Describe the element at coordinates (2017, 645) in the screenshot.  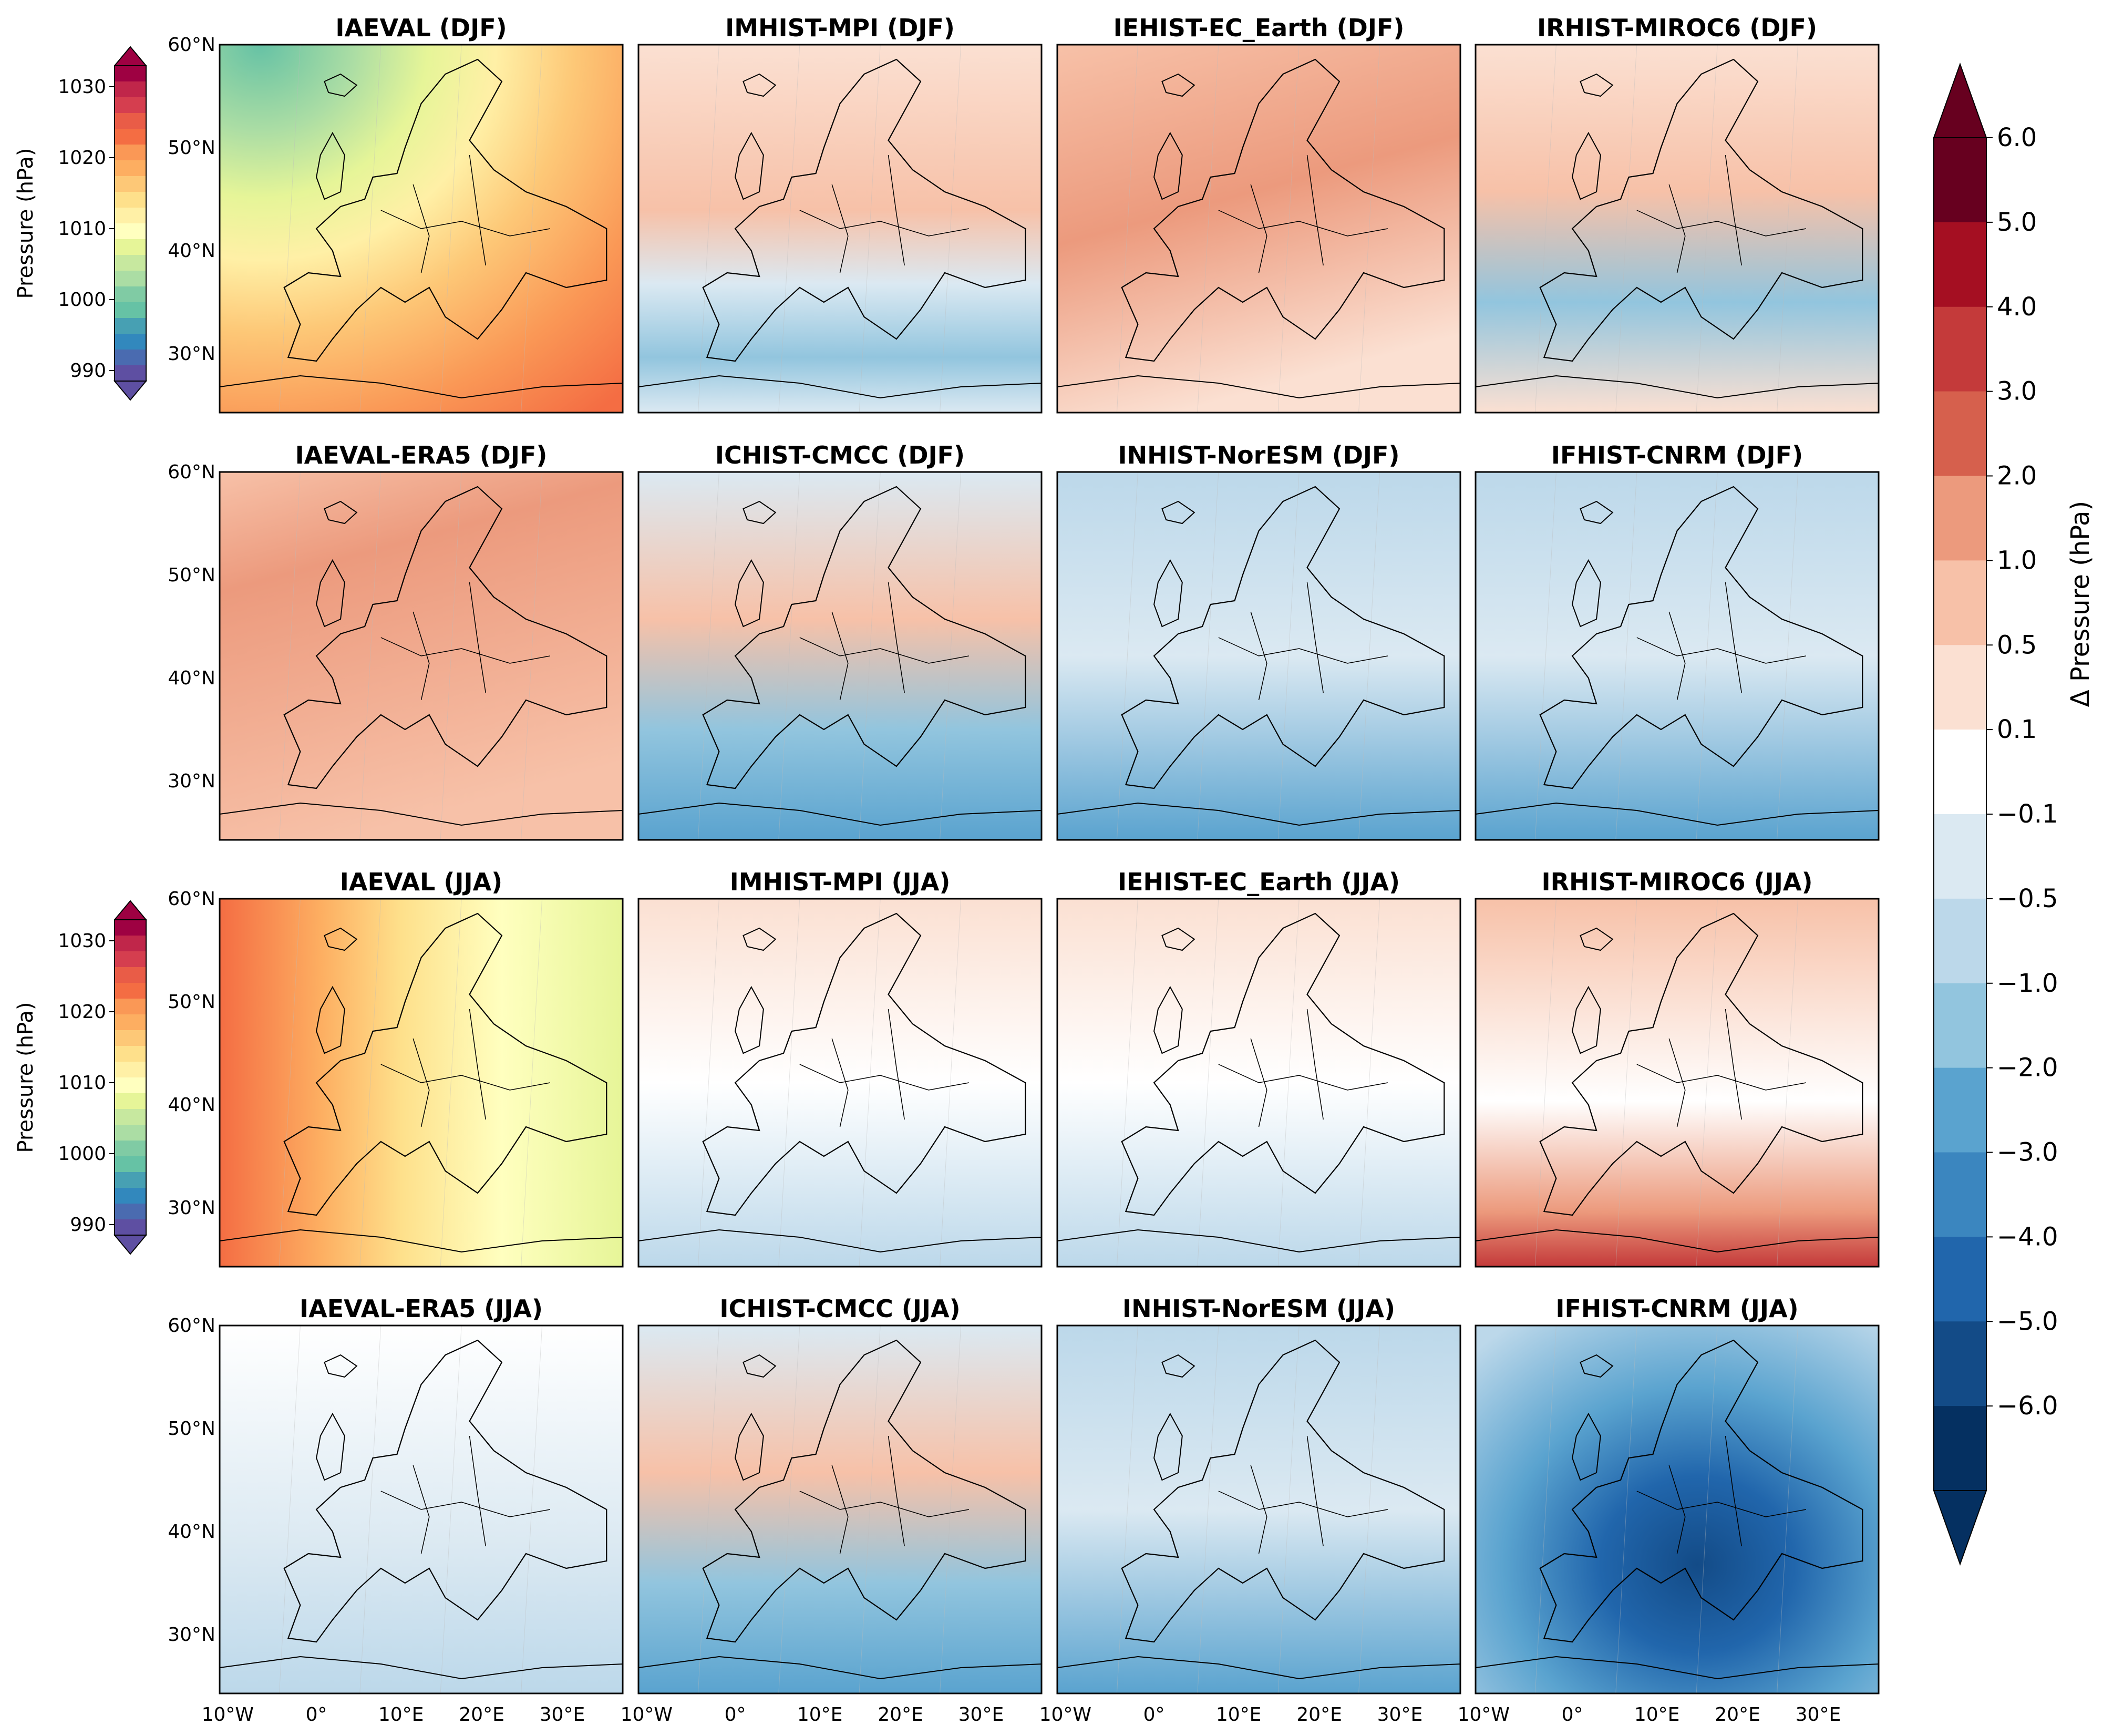
I see `colorbar-tick-label: 0.5` at that location.